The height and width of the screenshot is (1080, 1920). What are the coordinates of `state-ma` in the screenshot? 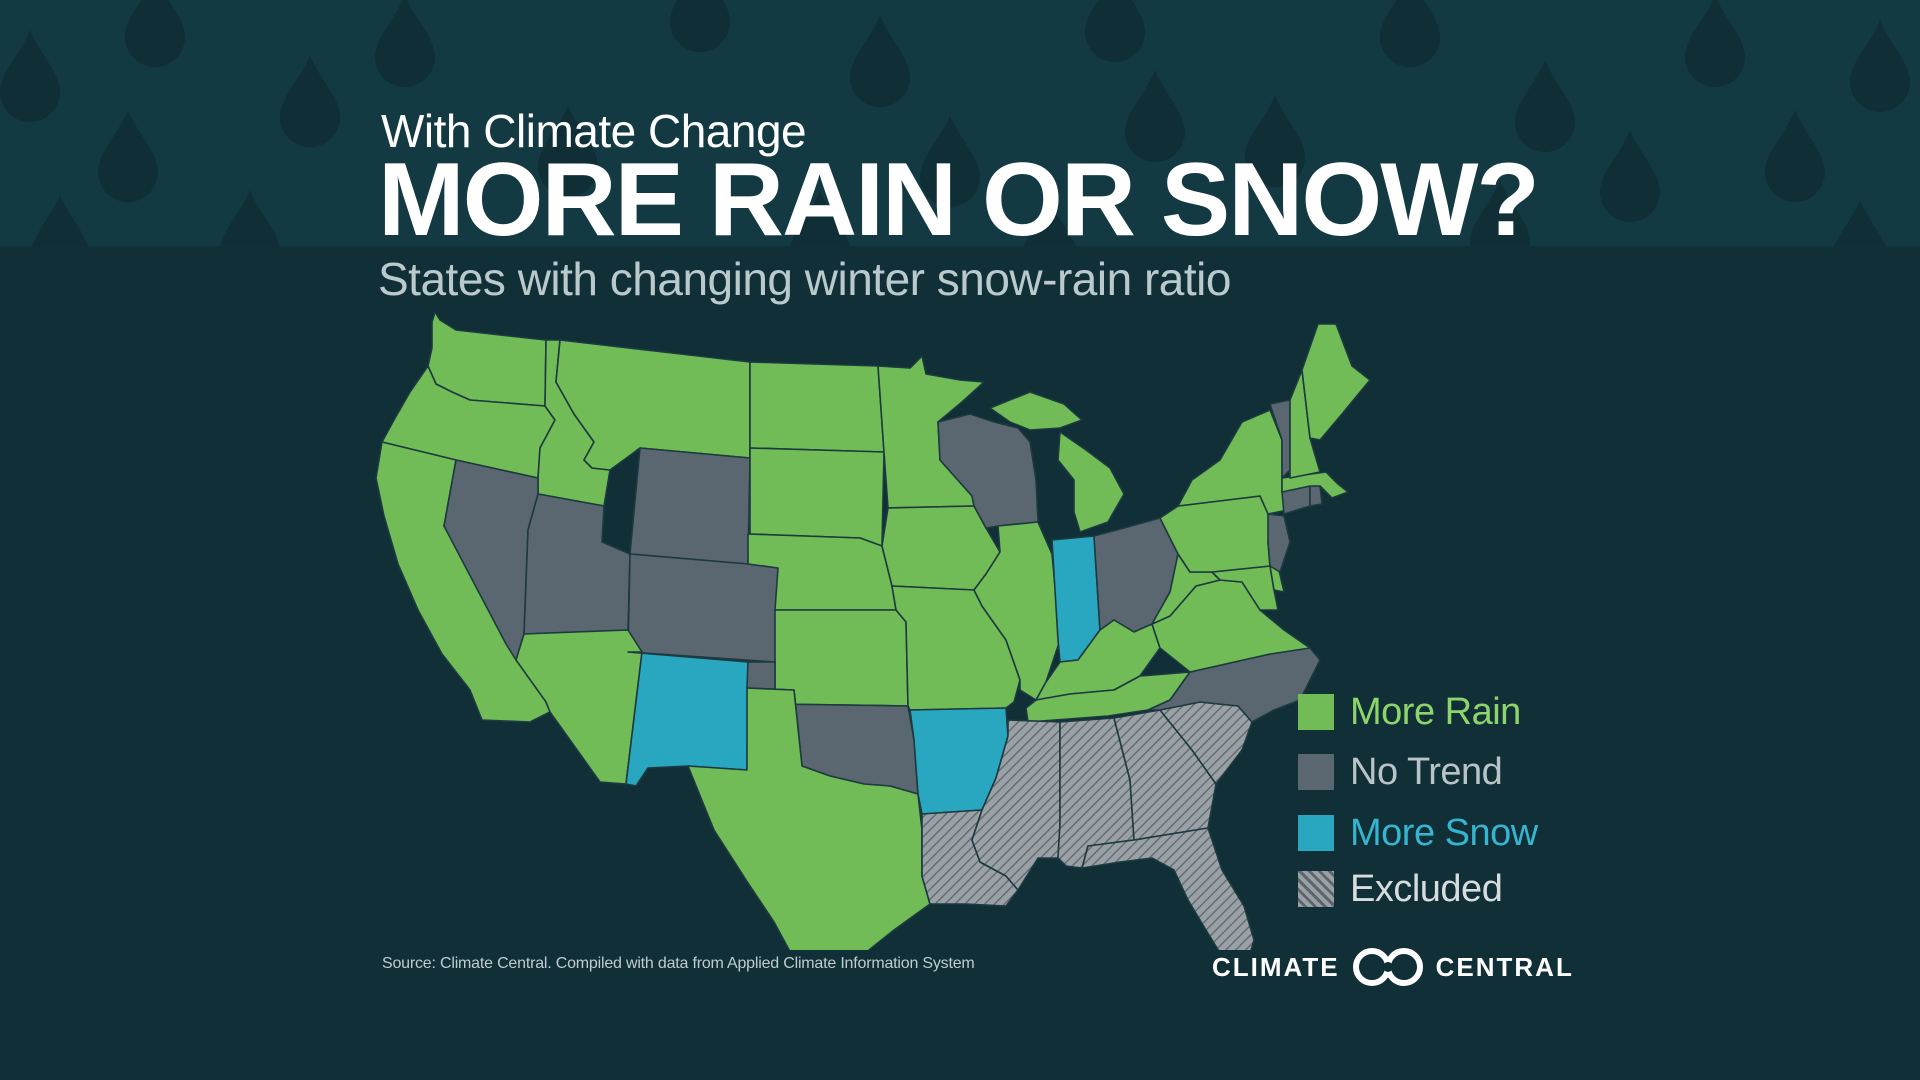 It's located at (1315, 485).